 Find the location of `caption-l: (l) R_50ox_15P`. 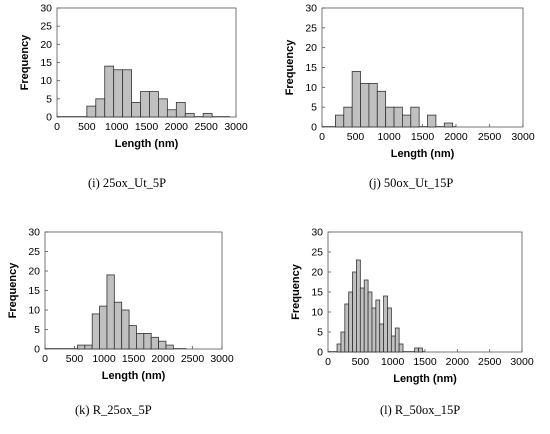

caption-l: (l) R_50ox_15P is located at coordinates (420, 410).